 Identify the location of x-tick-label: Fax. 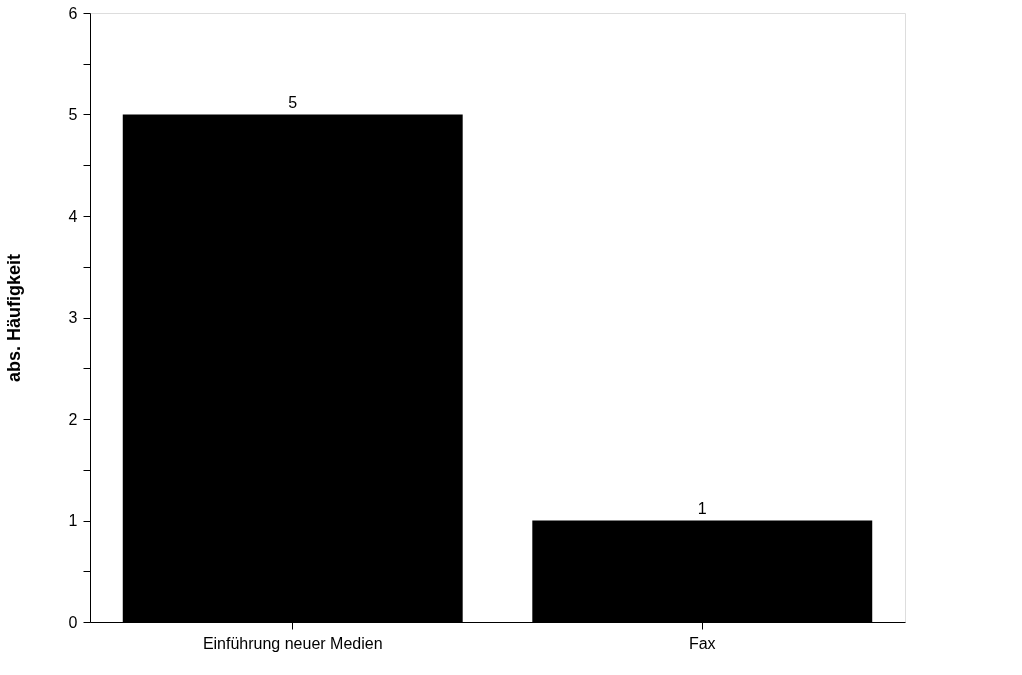
(702, 643).